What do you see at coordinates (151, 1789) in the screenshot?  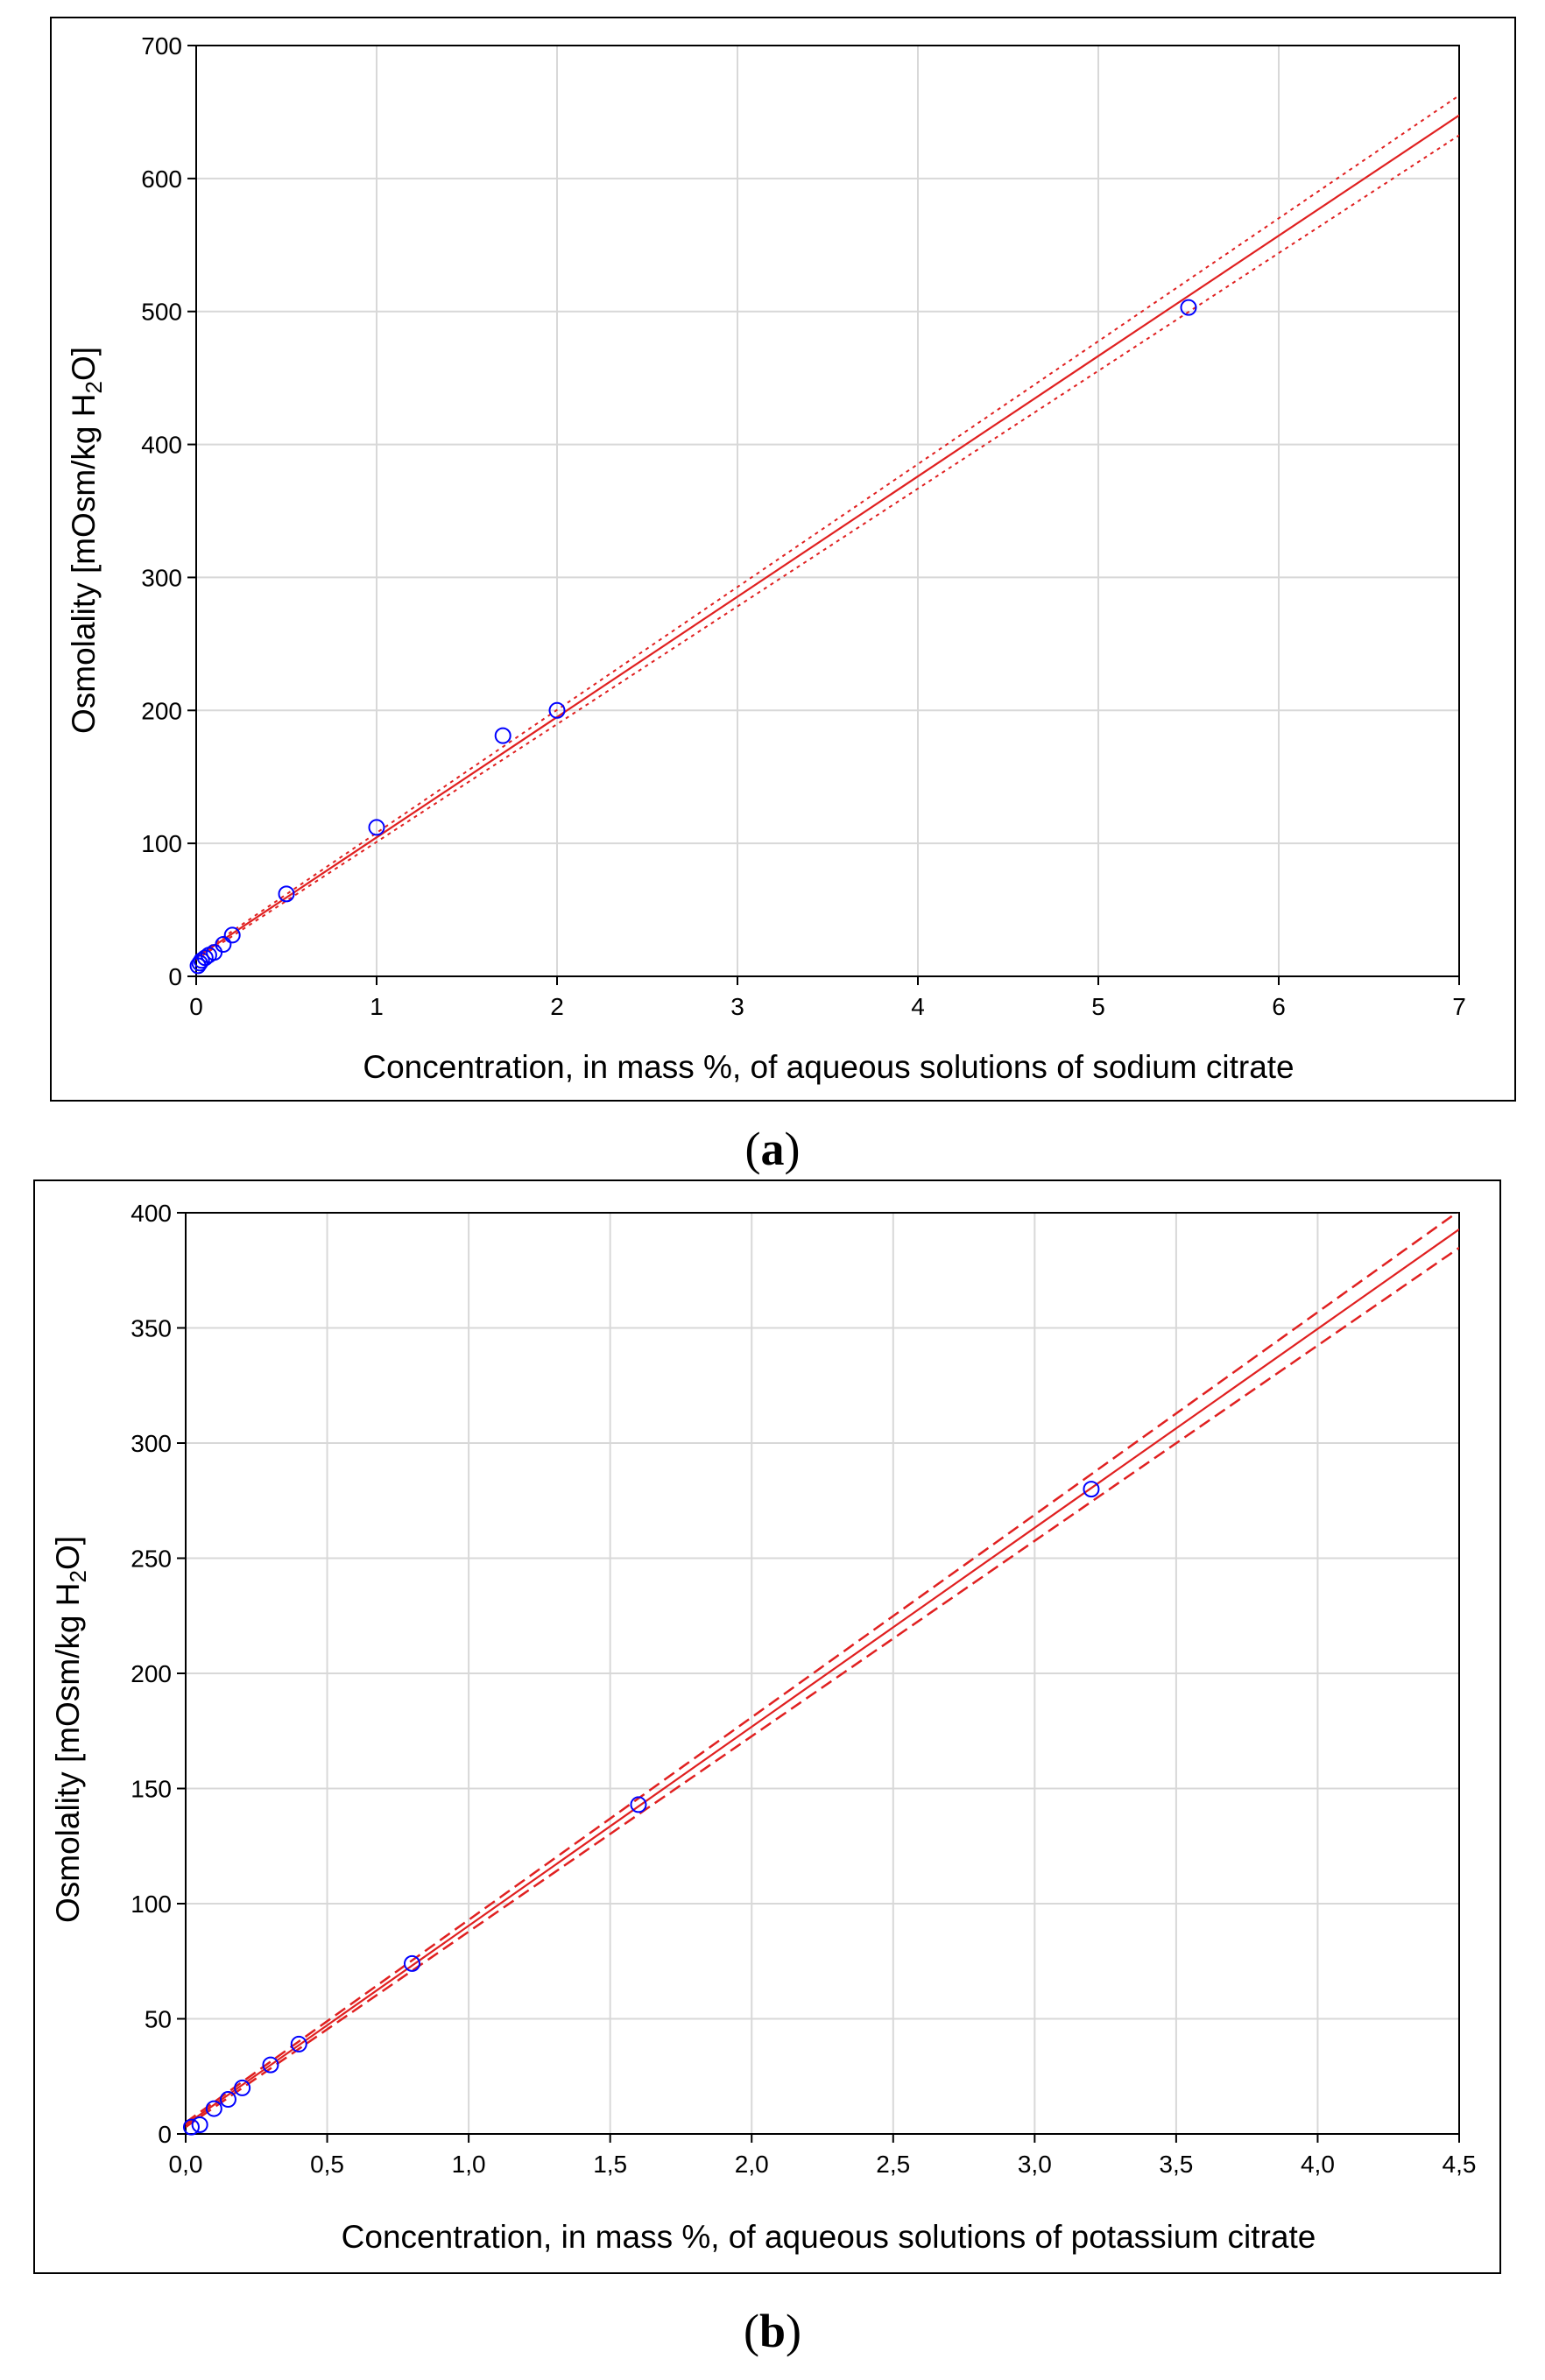 I see `panel-b-ytick-label: 150` at bounding box center [151, 1789].